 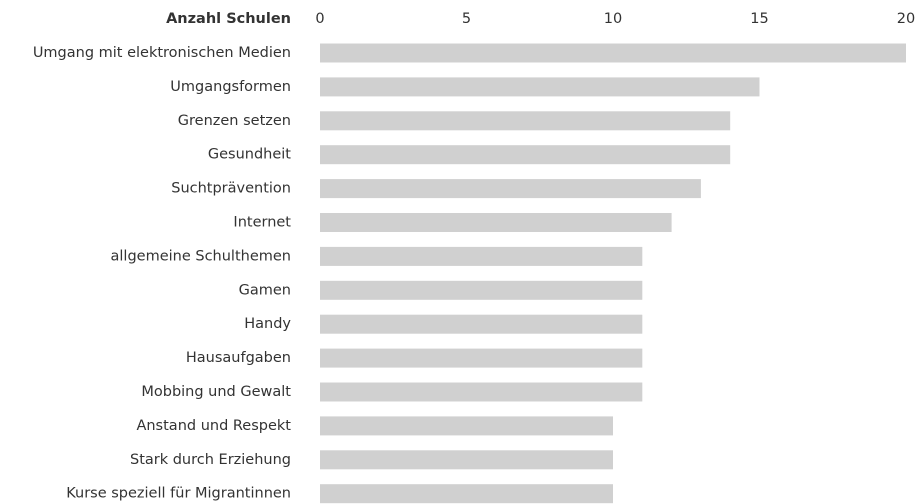 What do you see at coordinates (262, 223) in the screenshot?
I see `y-tick-label: Internet` at bounding box center [262, 223].